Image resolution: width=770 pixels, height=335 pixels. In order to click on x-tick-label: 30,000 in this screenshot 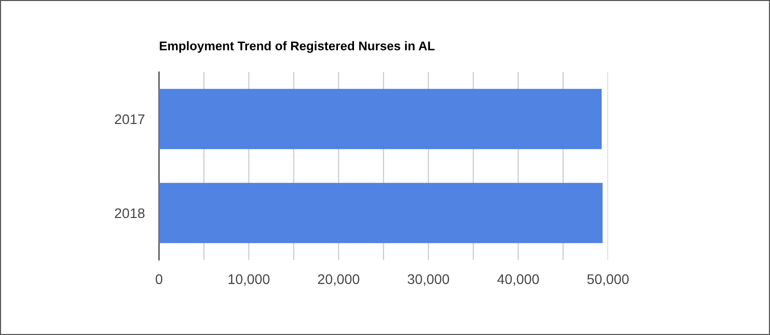, I will do `click(429, 280)`.